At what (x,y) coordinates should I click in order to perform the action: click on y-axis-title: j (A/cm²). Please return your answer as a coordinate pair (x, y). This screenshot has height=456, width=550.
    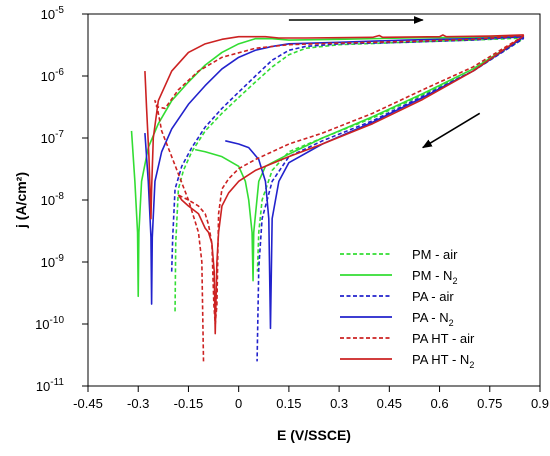
    Looking at the image, I should click on (21, 200).